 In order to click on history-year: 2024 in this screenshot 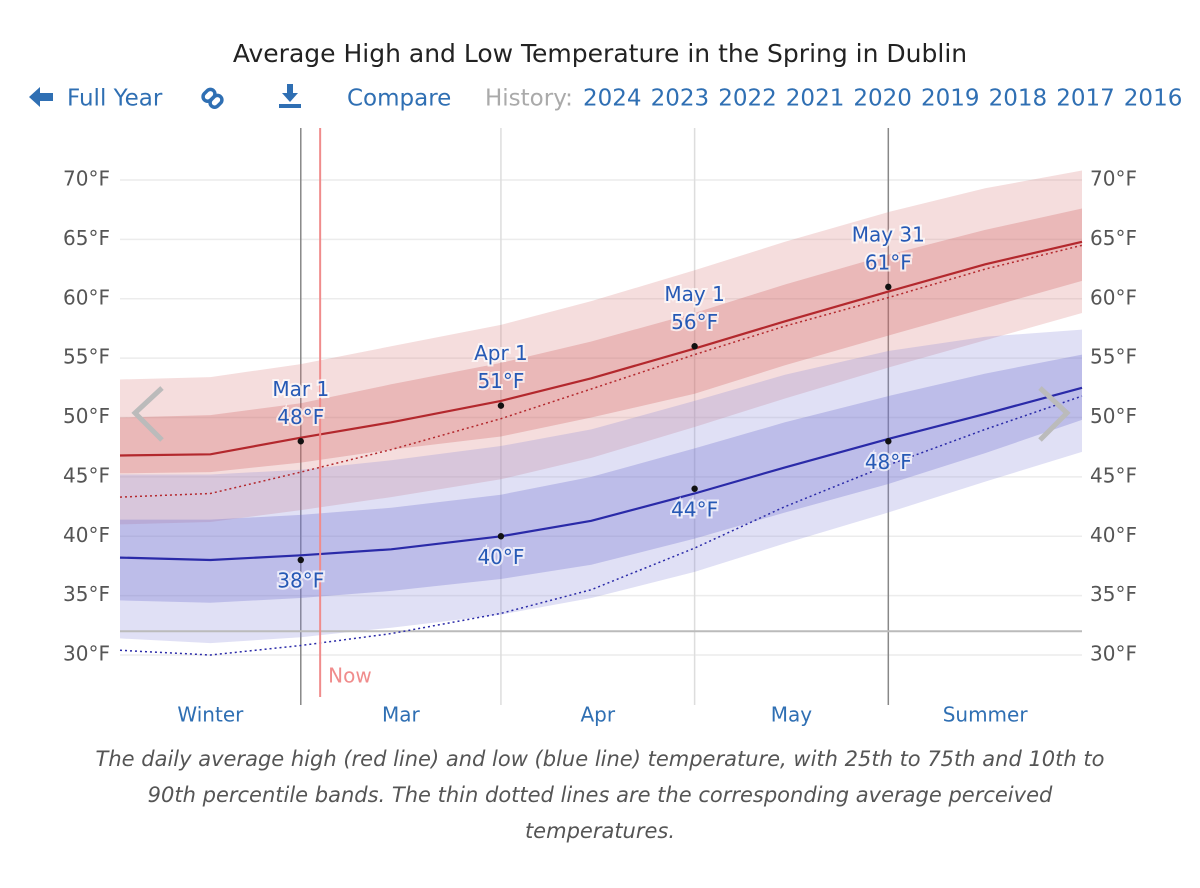, I will do `click(612, 99)`.